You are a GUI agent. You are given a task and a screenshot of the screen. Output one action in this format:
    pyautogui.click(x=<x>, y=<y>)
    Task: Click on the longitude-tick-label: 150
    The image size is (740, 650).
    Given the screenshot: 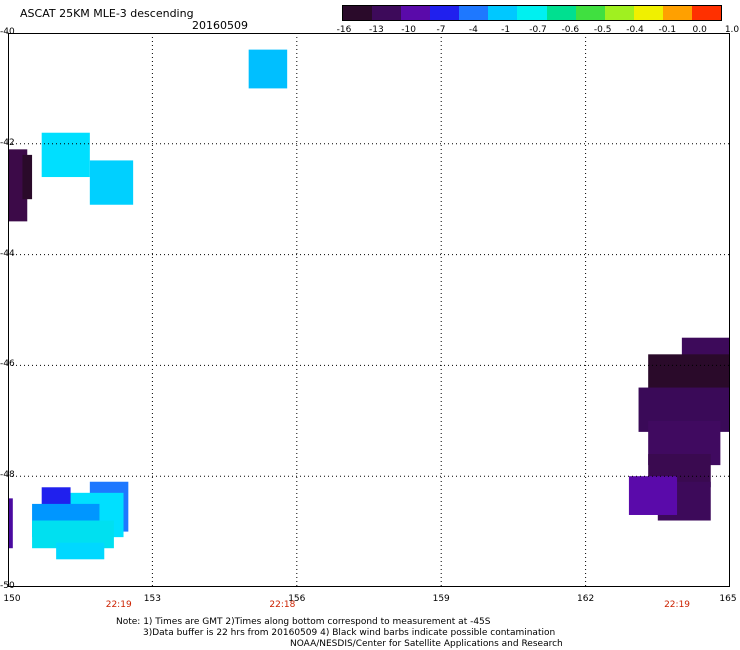 What is the action you would take?
    pyautogui.click(x=12, y=599)
    